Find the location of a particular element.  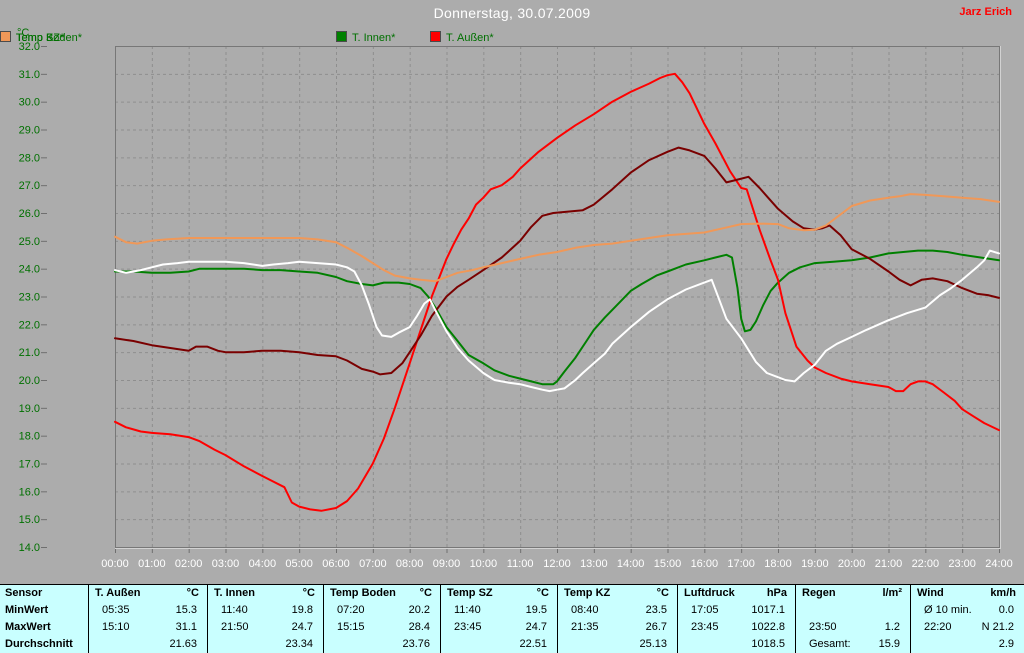

table-column-t-au-en: T. Außen °C 05:35 15.3 15:10 31.1 21.63 is located at coordinates (147, 619).